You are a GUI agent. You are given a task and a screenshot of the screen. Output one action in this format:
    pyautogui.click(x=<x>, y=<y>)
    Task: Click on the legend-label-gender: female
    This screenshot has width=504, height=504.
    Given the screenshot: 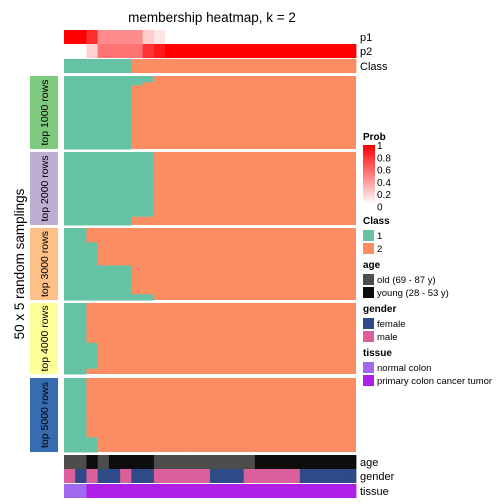 What is the action you would take?
    pyautogui.click(x=391, y=324)
    